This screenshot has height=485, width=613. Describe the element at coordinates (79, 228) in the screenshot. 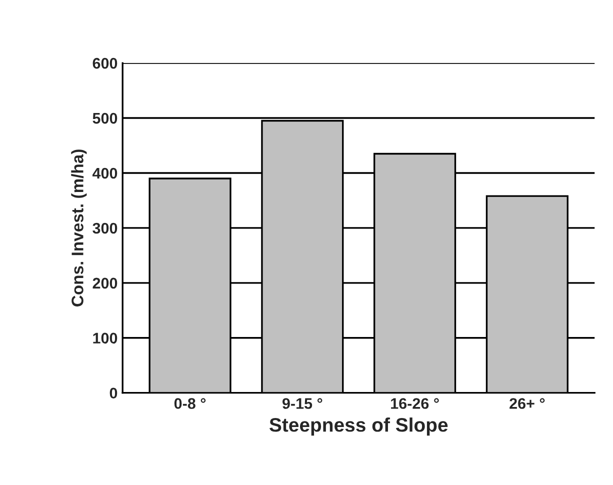

I see `y-axis-title: Cons. Invest. (m/ha)` at that location.